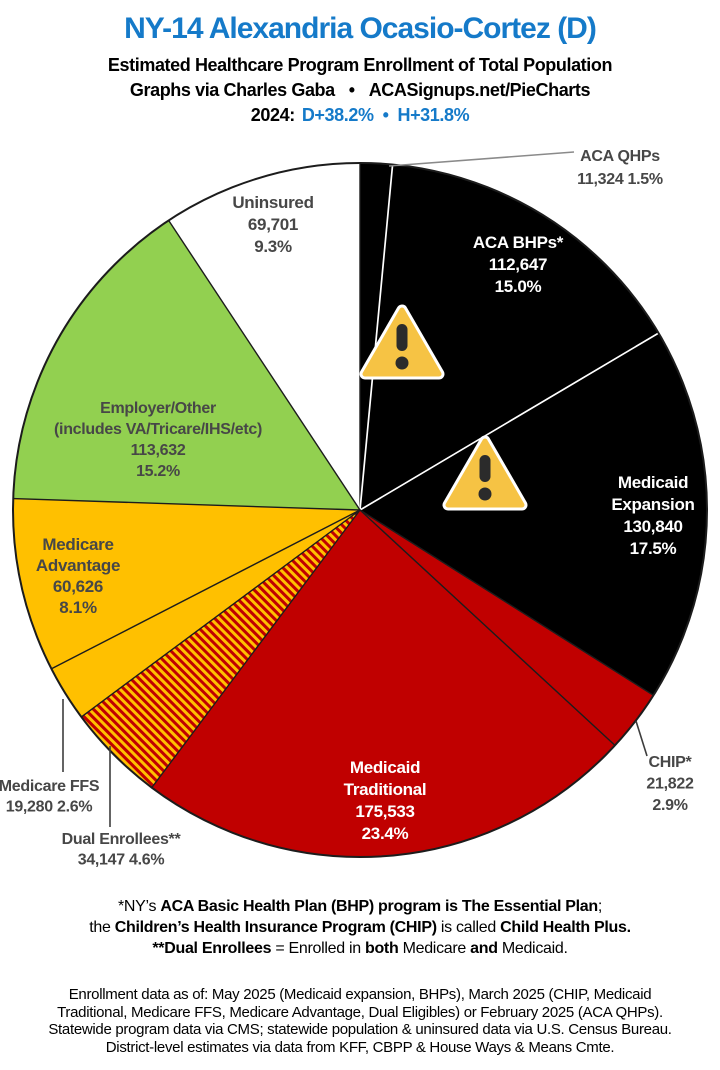  What do you see at coordinates (670, 784) in the screenshot?
I see `slice-label-chip: CHIP* 21,822 2.9%` at bounding box center [670, 784].